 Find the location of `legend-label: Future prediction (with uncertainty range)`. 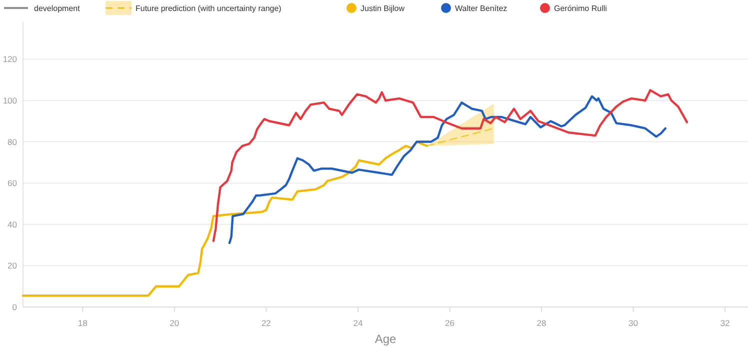

legend-label: Future prediction (with uncertainty range) is located at coordinates (209, 8).